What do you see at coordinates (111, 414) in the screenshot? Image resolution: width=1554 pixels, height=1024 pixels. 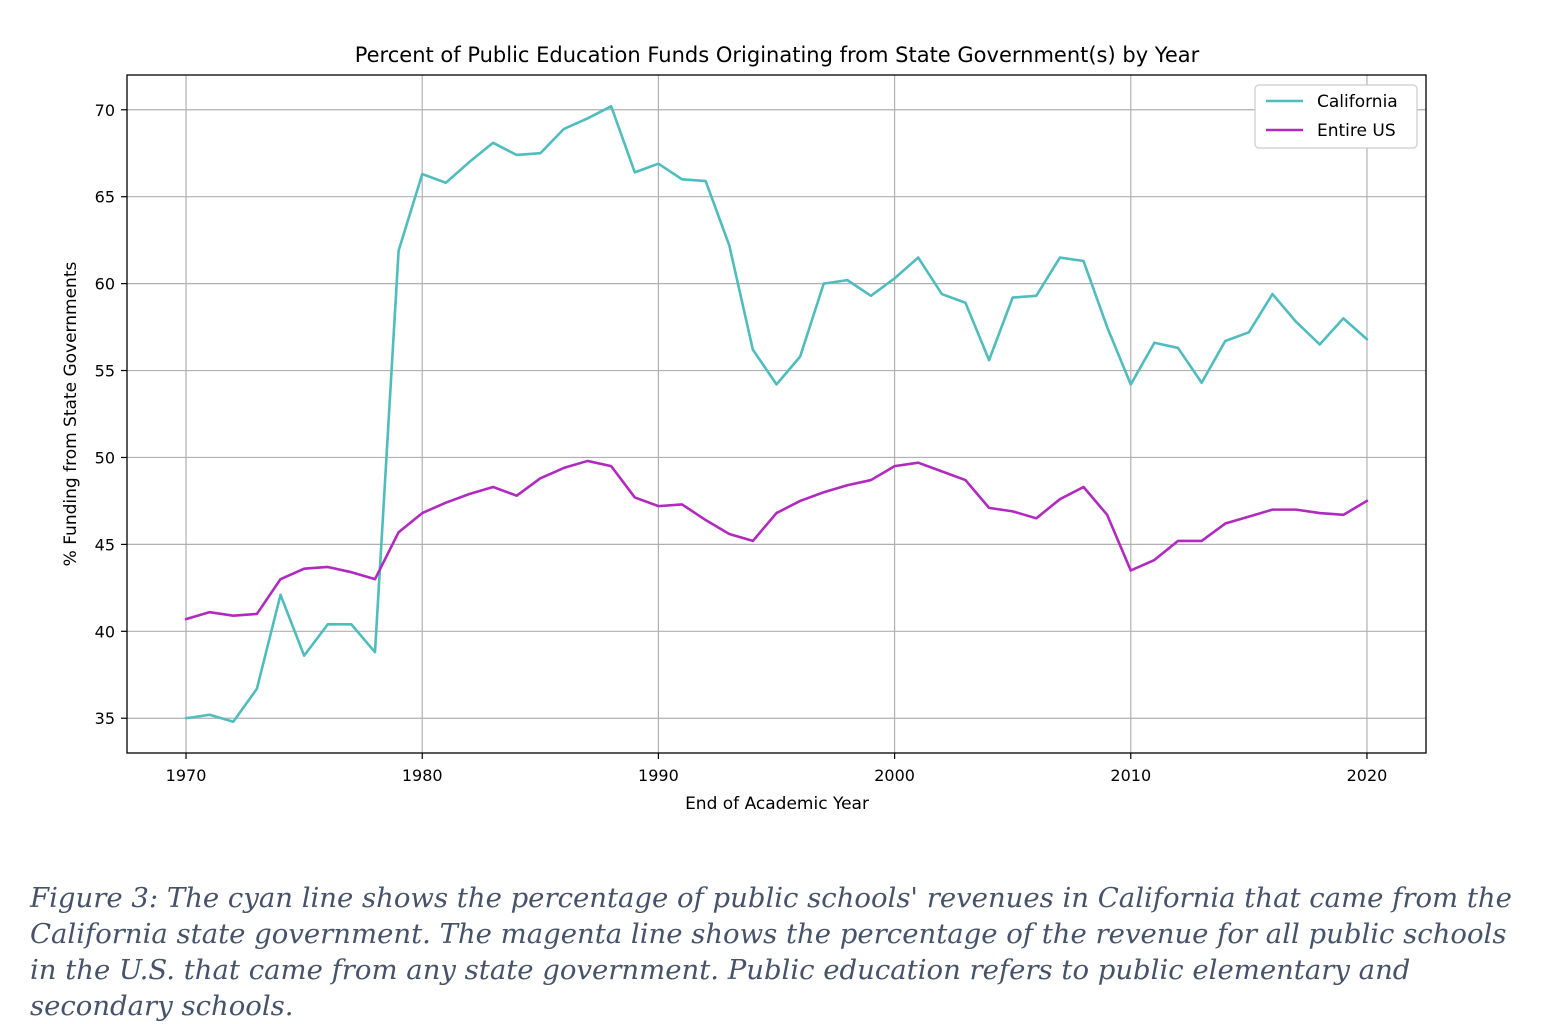 I see `y-axis: 35 40 45 50 55 60 65 70` at bounding box center [111, 414].